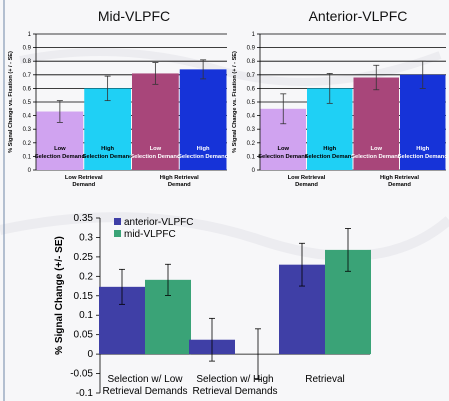  I want to click on y-tick-label: 0.35, so click(84, 218).